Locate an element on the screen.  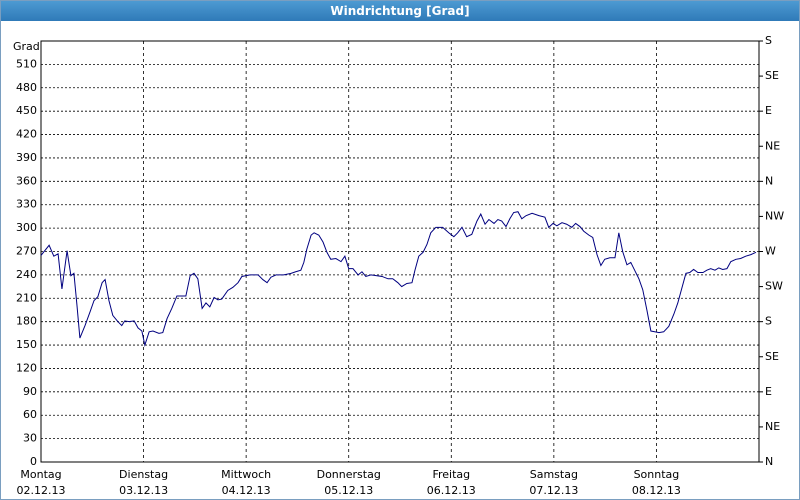
y-tick-label: 0 is located at coordinates (33, 461).